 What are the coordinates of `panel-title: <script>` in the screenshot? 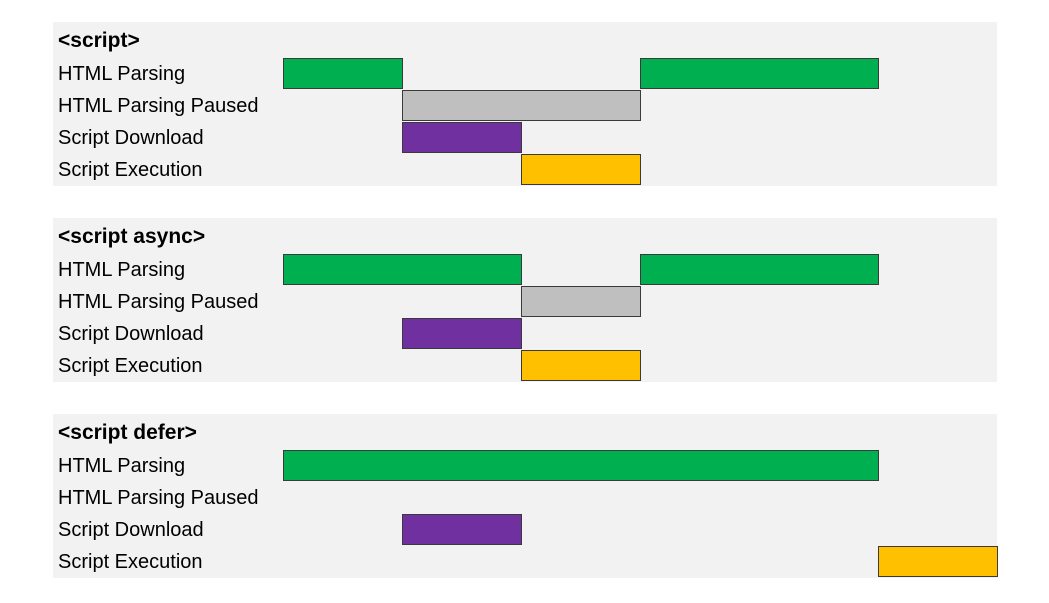 It's located at (99, 40).